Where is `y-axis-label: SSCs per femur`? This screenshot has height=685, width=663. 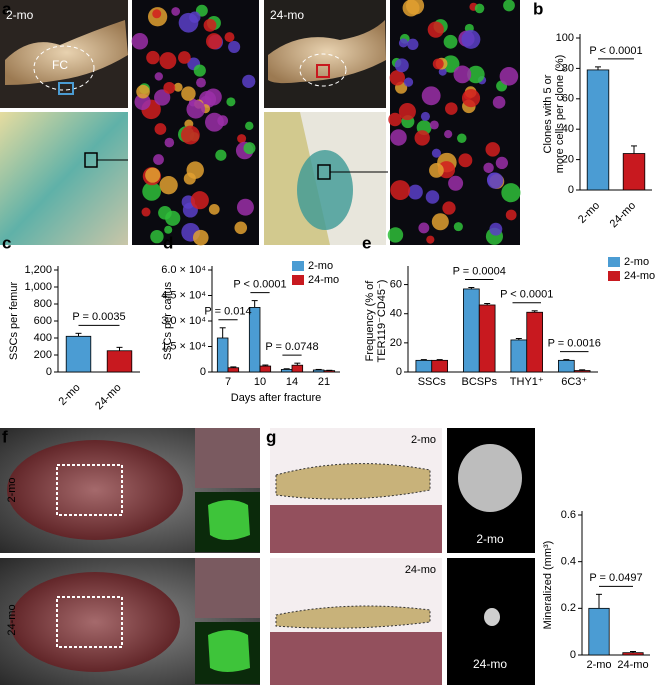
y-axis-label: SSCs per femur is located at coordinates (14, 321).